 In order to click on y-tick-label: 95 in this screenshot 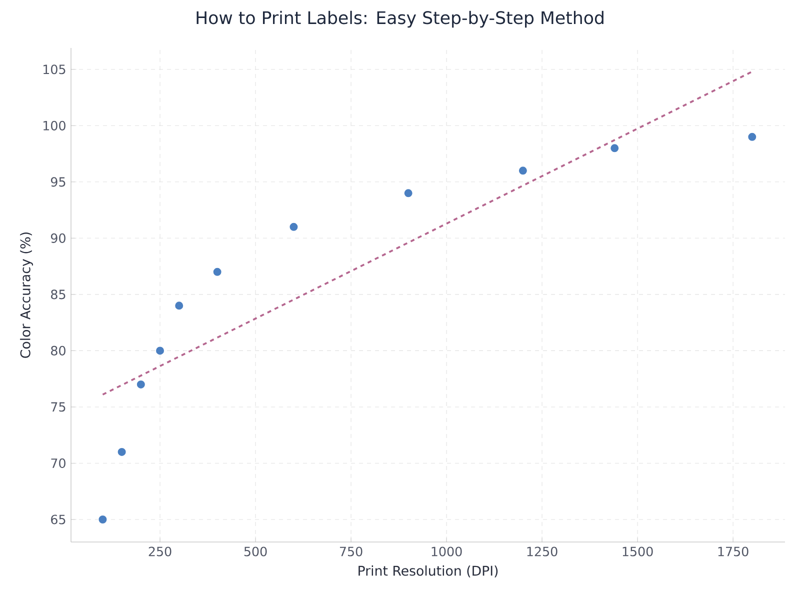, I will do `click(58, 182)`.